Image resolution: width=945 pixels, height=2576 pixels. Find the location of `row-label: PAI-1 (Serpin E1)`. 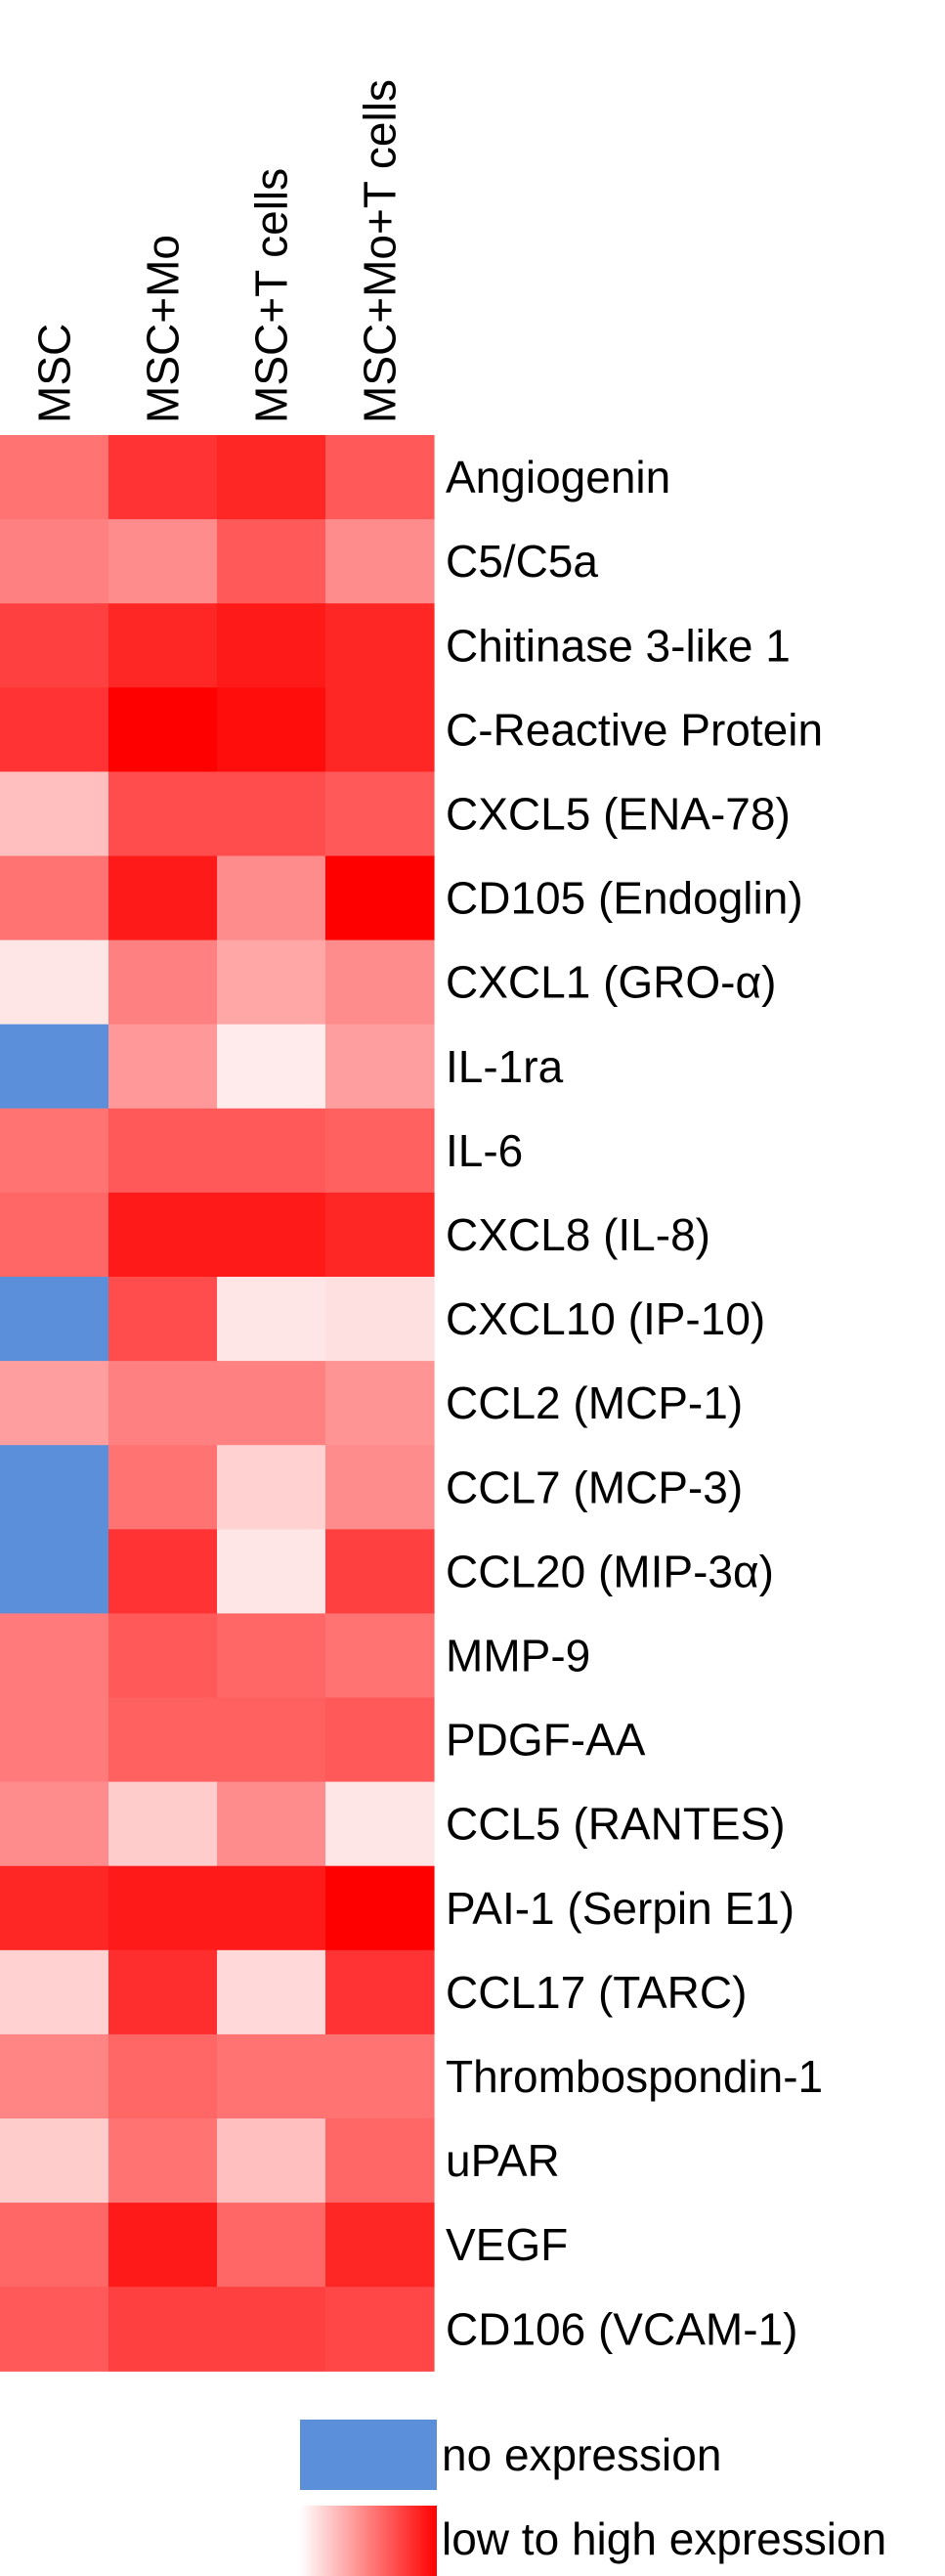

row-label: PAI-1 (Serpin E1) is located at coordinates (620, 1908).